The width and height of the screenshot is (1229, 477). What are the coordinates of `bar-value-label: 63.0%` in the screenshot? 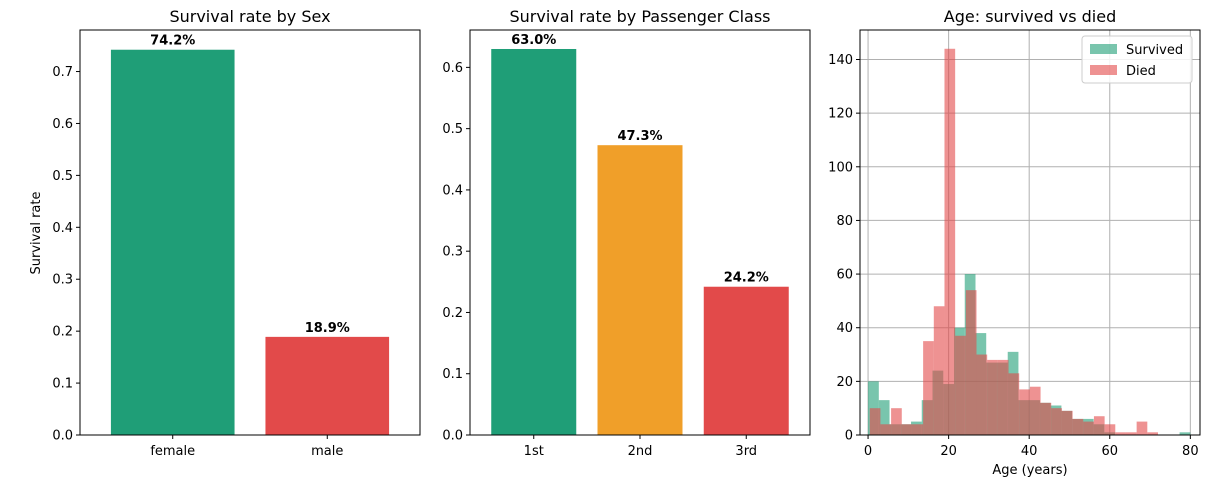 It's located at (533, 40).